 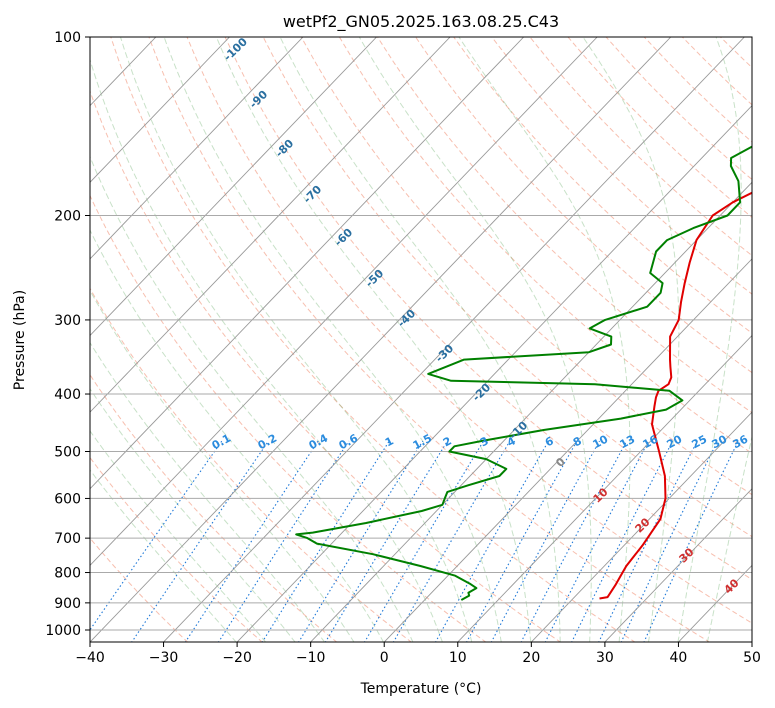 What do you see at coordinates (67, 499) in the screenshot?
I see `y-tick-label: 600` at bounding box center [67, 499].